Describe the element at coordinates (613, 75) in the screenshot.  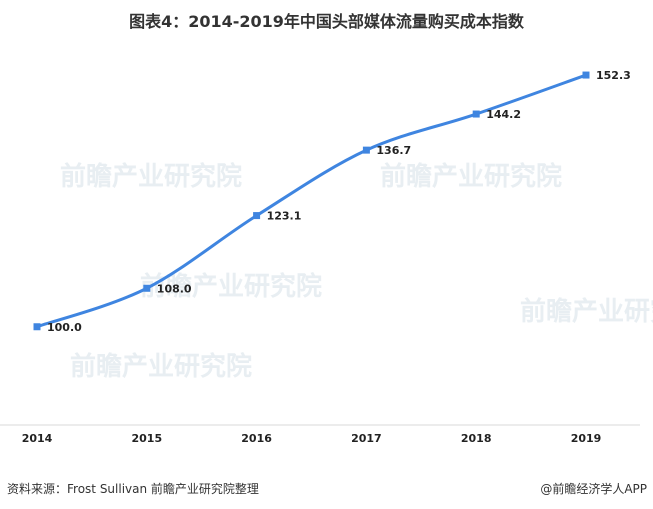
I see `data-label: 152.3` at that location.